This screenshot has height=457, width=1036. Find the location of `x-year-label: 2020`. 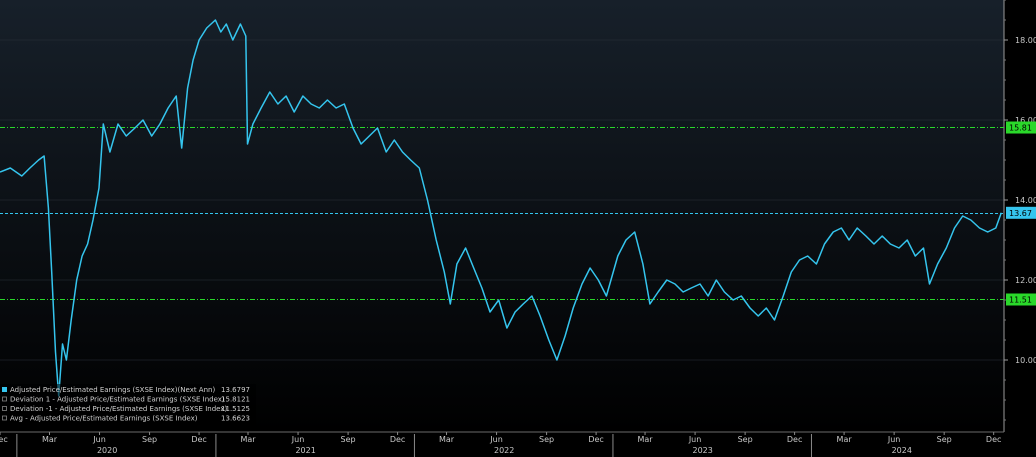

x-year-label: 2020 is located at coordinates (107, 450).